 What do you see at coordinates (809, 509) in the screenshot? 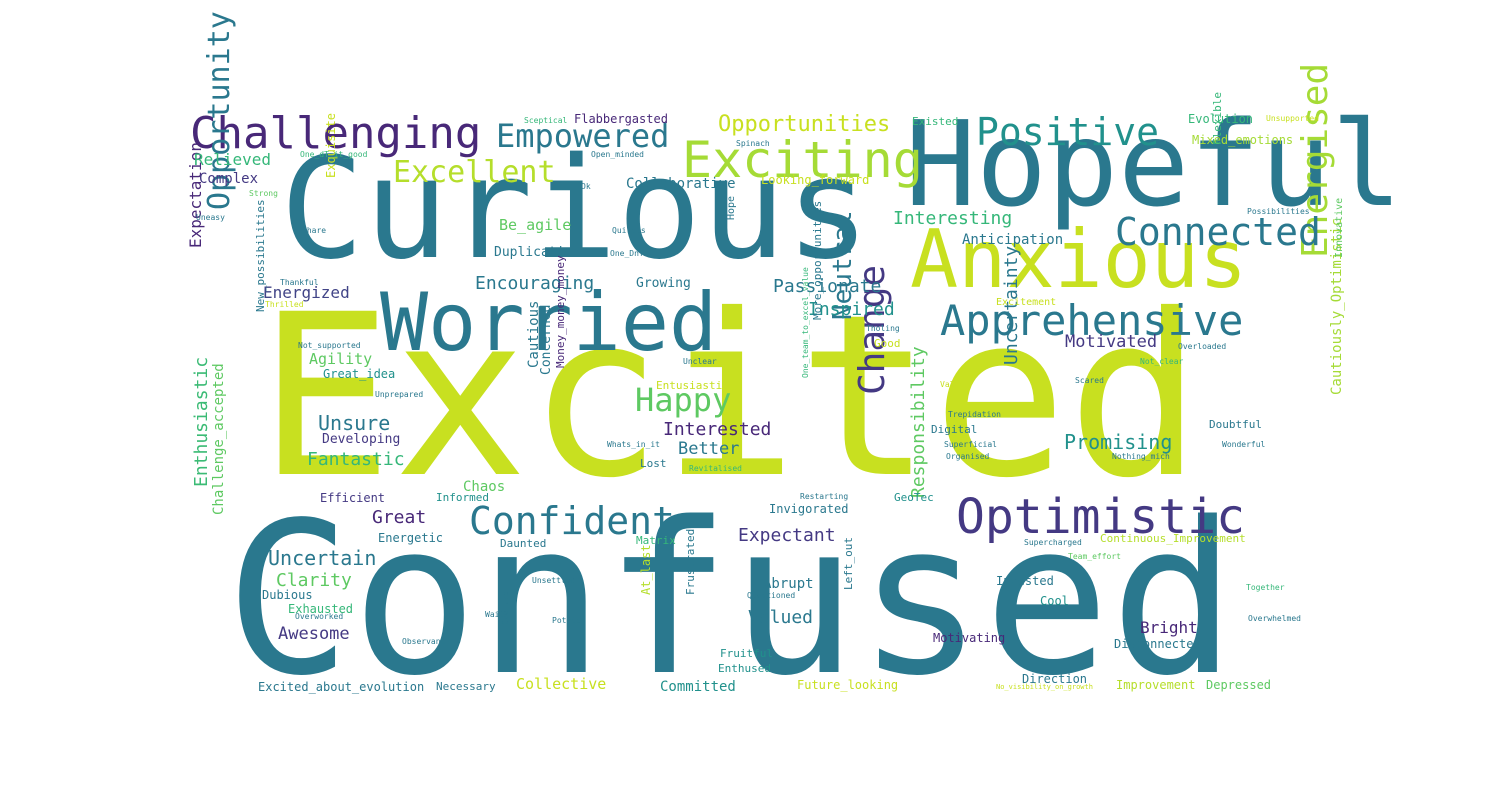
I see `word-invigorated: Invigorated` at bounding box center [809, 509].